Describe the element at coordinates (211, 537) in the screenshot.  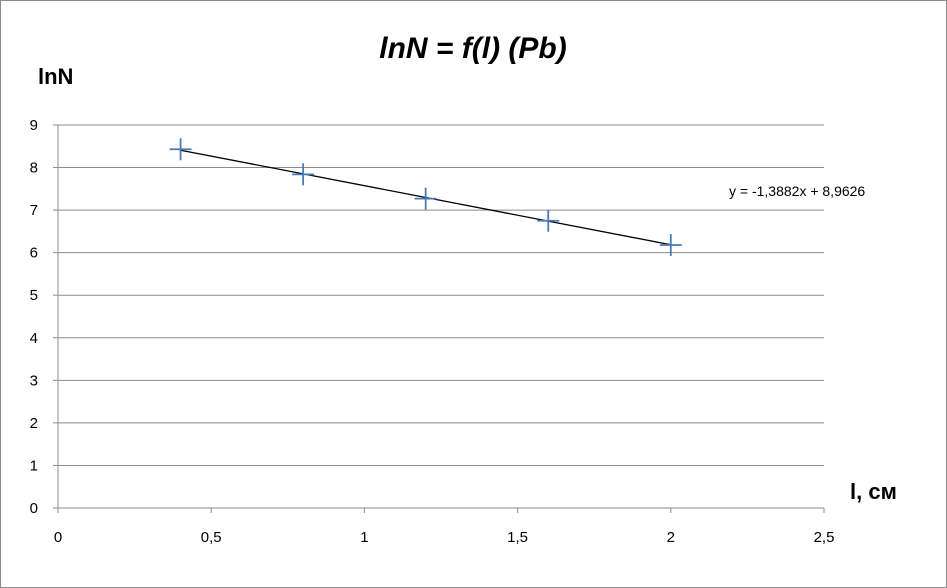
I see `x-tick-label: 0,5` at that location.